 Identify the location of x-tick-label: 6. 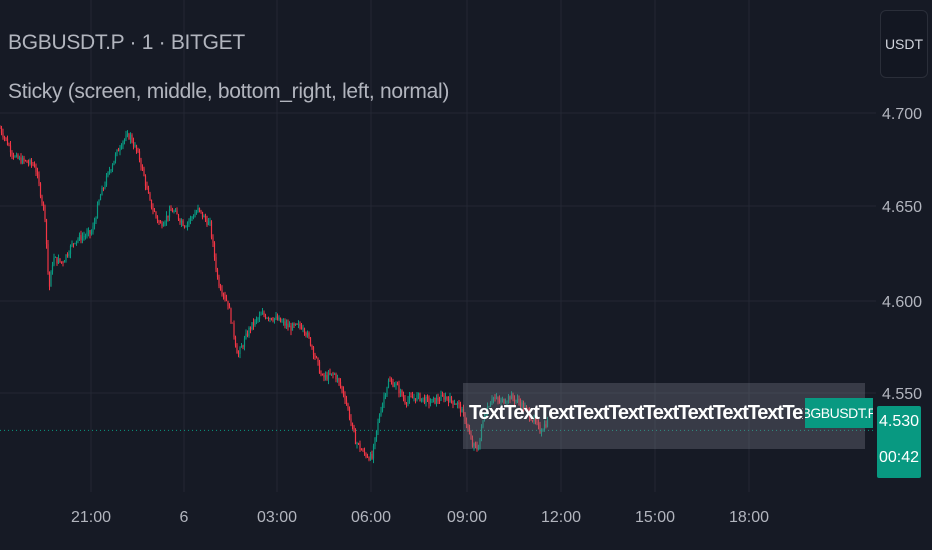
(184, 517).